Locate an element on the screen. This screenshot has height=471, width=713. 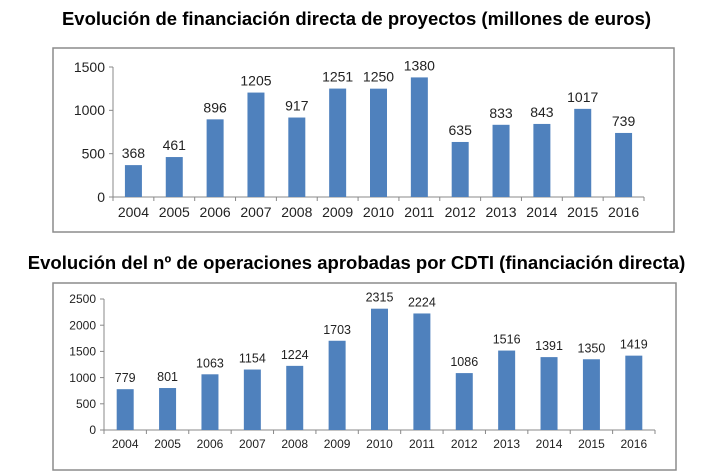
chart-1-y-tick-label: 1500 is located at coordinates (89, 67).